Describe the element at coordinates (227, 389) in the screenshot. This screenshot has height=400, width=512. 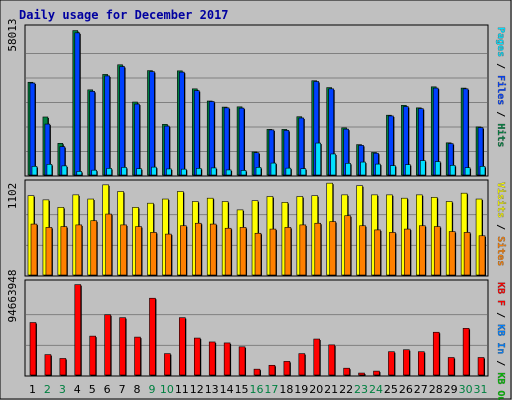
I see `day-label-14: 14` at that location.